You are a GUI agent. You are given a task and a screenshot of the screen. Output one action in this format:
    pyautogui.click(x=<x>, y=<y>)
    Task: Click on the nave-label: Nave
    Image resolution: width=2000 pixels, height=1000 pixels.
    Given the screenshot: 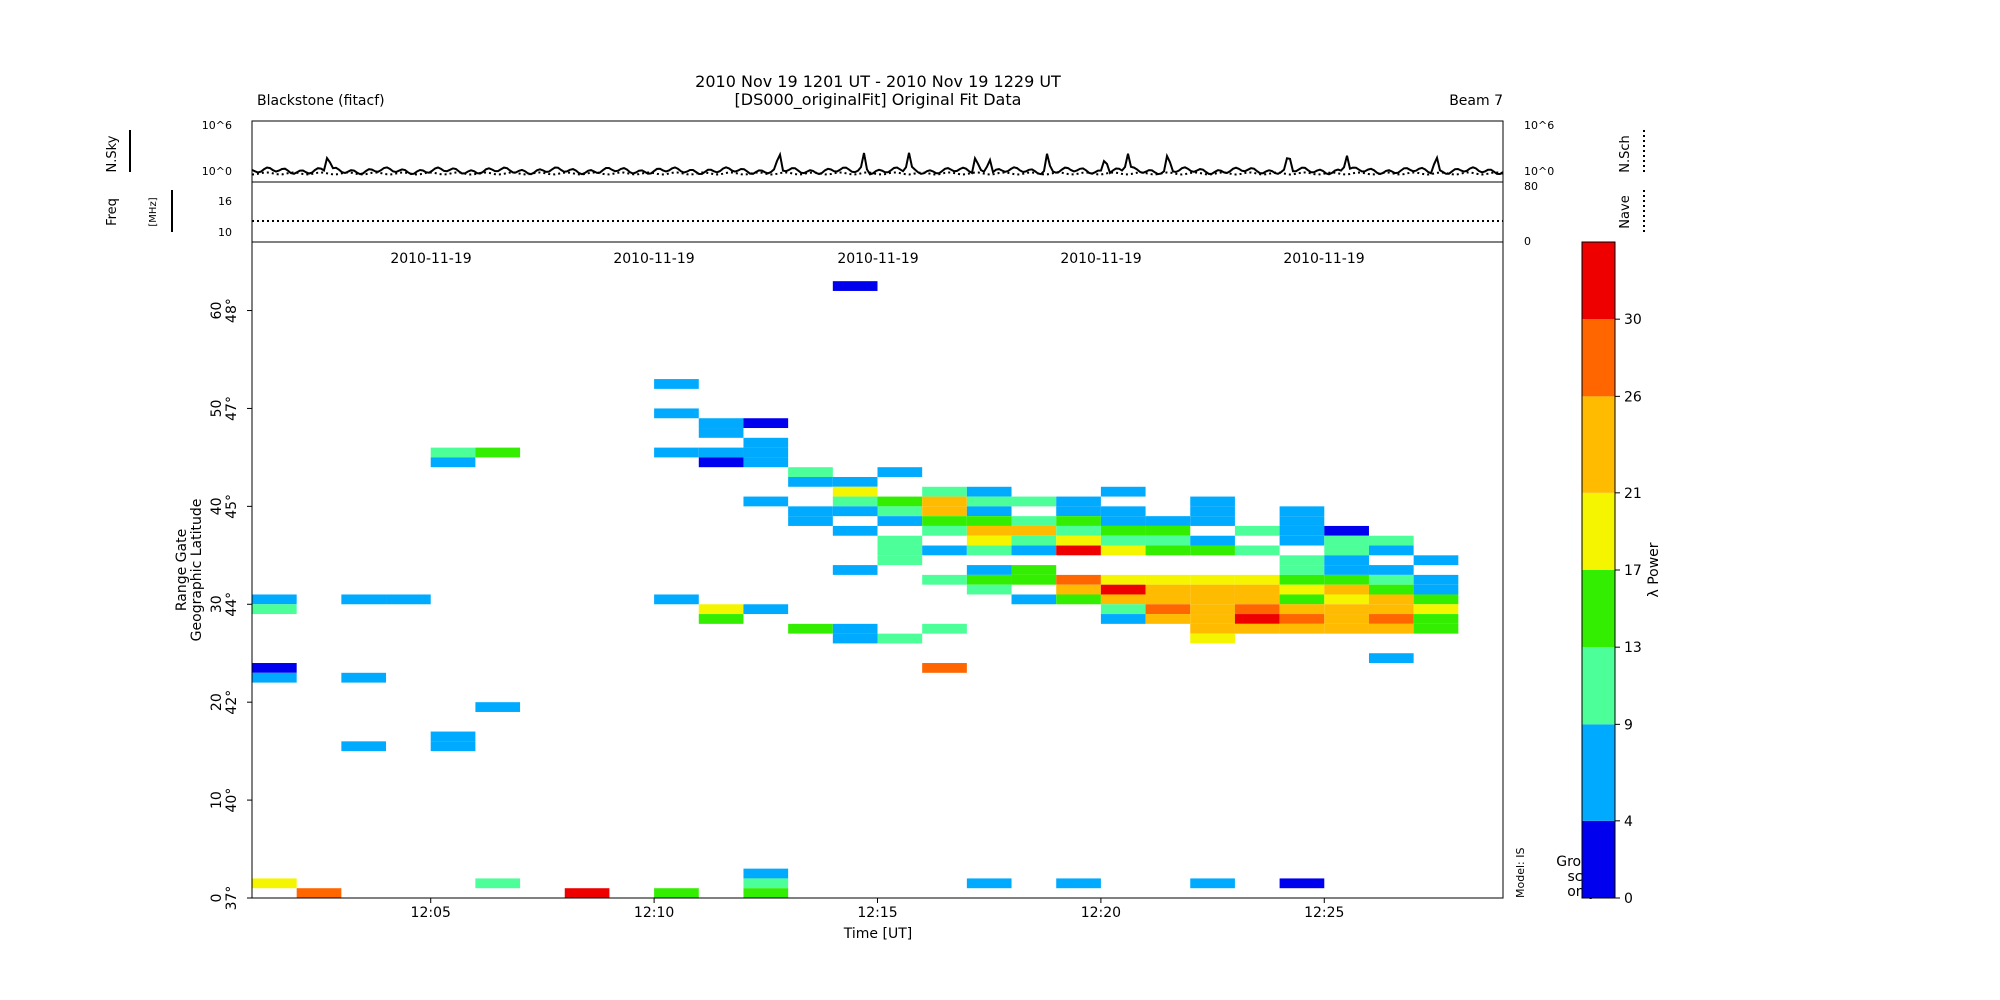 What is the action you would take?
    pyautogui.click(x=1625, y=211)
    